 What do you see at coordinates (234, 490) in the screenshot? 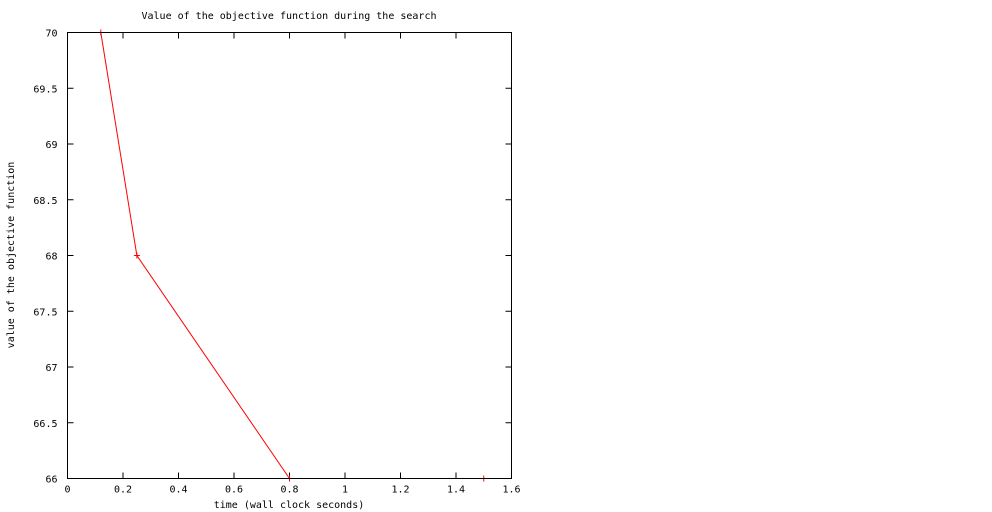
I see `x-tick-label: 0.6` at bounding box center [234, 490].